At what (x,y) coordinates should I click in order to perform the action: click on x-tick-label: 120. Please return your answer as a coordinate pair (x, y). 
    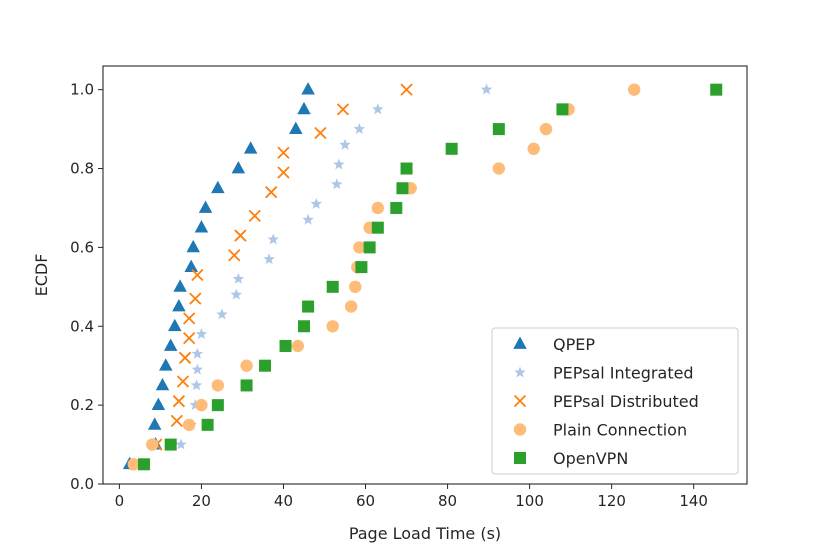
    Looking at the image, I should click on (611, 501).